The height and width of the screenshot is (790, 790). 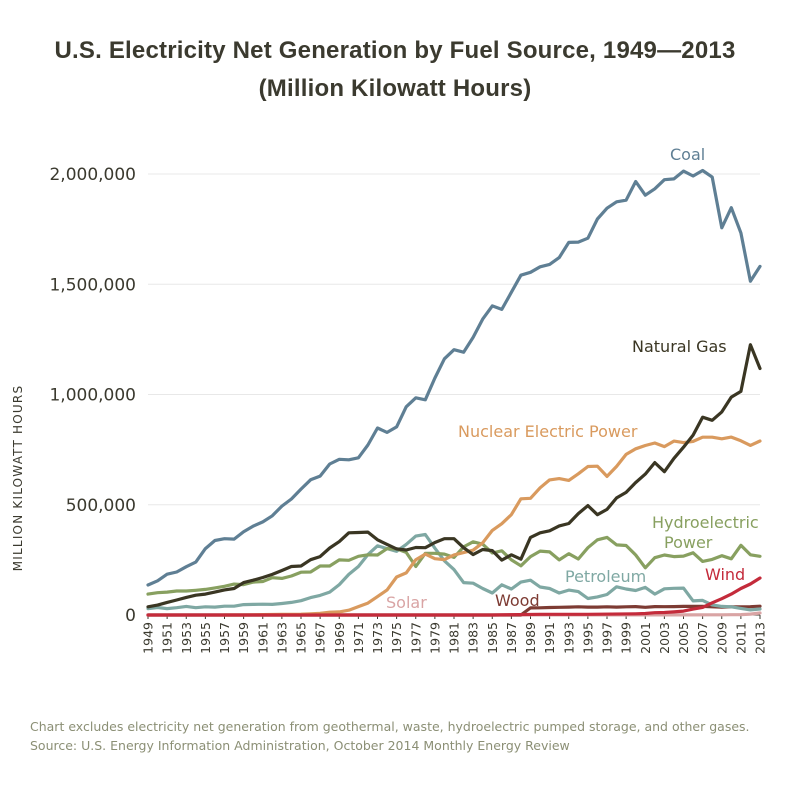 I want to click on series-label-wood: Wood, so click(x=517, y=600).